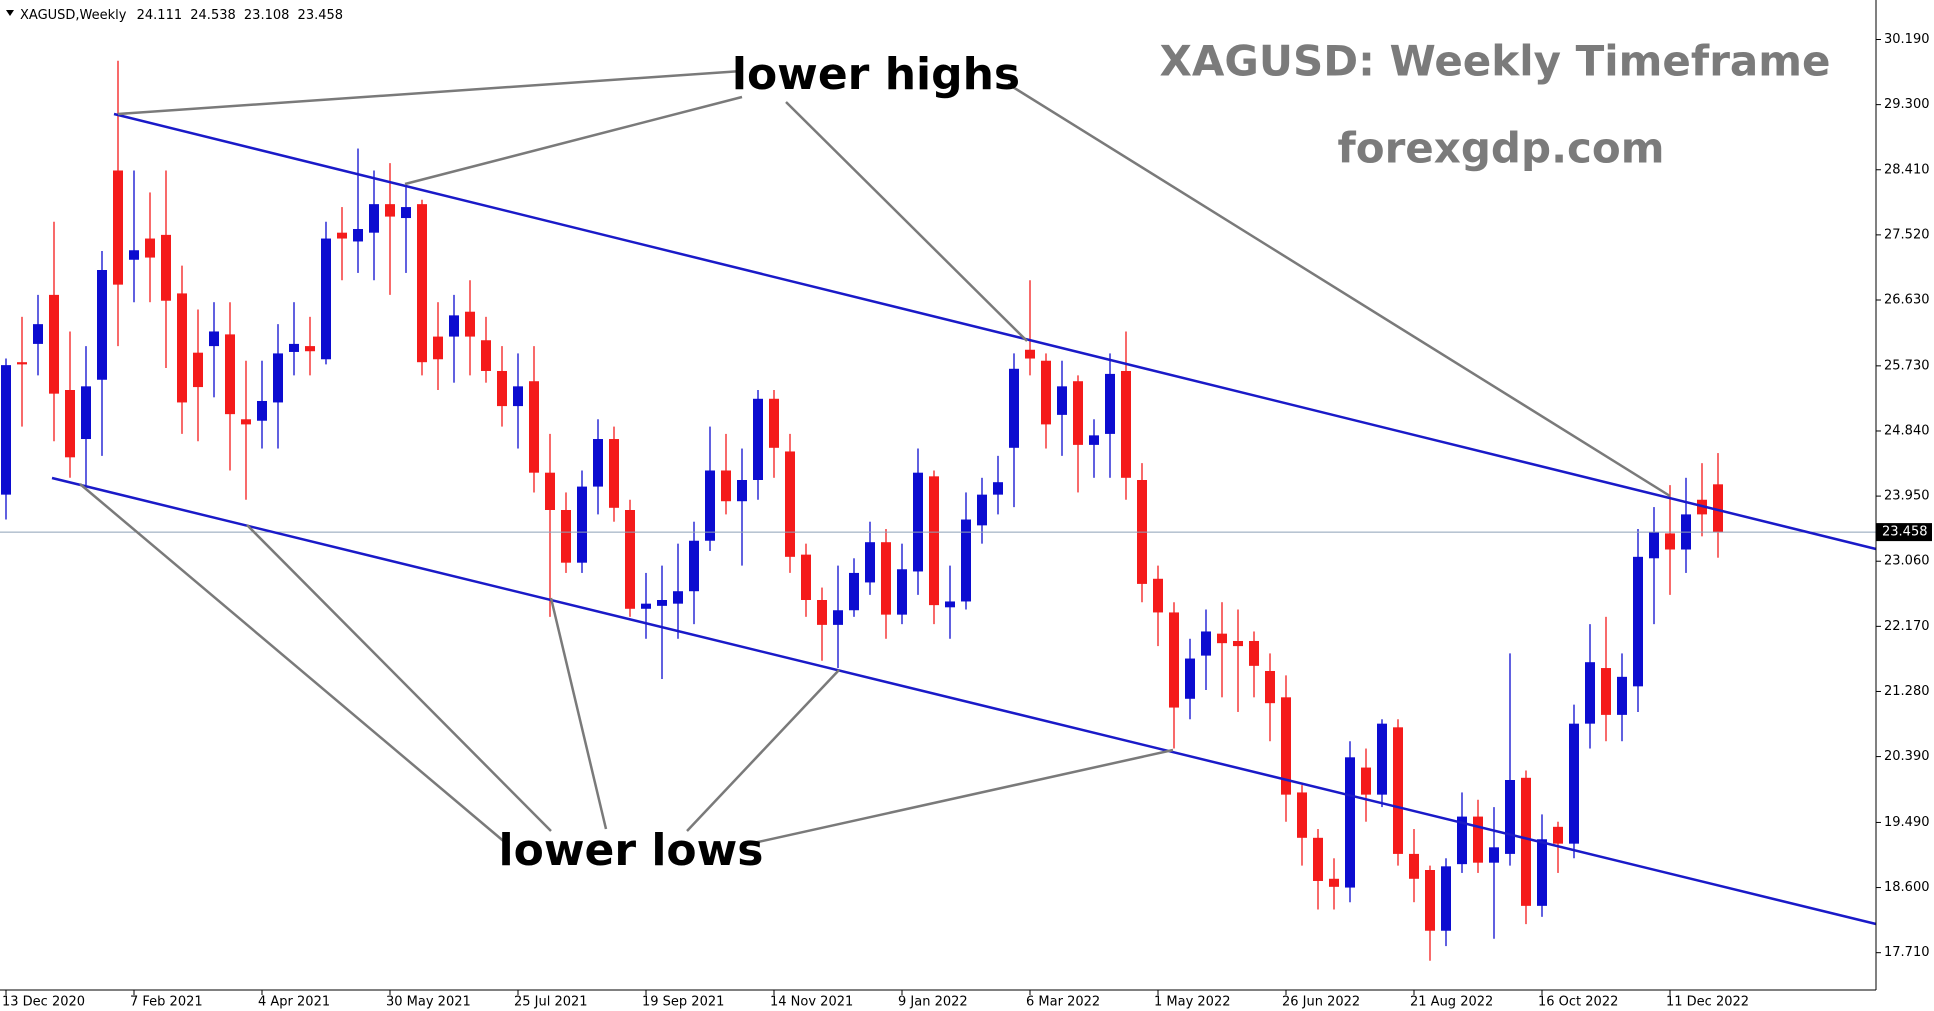 This screenshot has height=1011, width=1934. Describe the element at coordinates (160, 15) in the screenshot. I see `header-open: 24.111` at that location.